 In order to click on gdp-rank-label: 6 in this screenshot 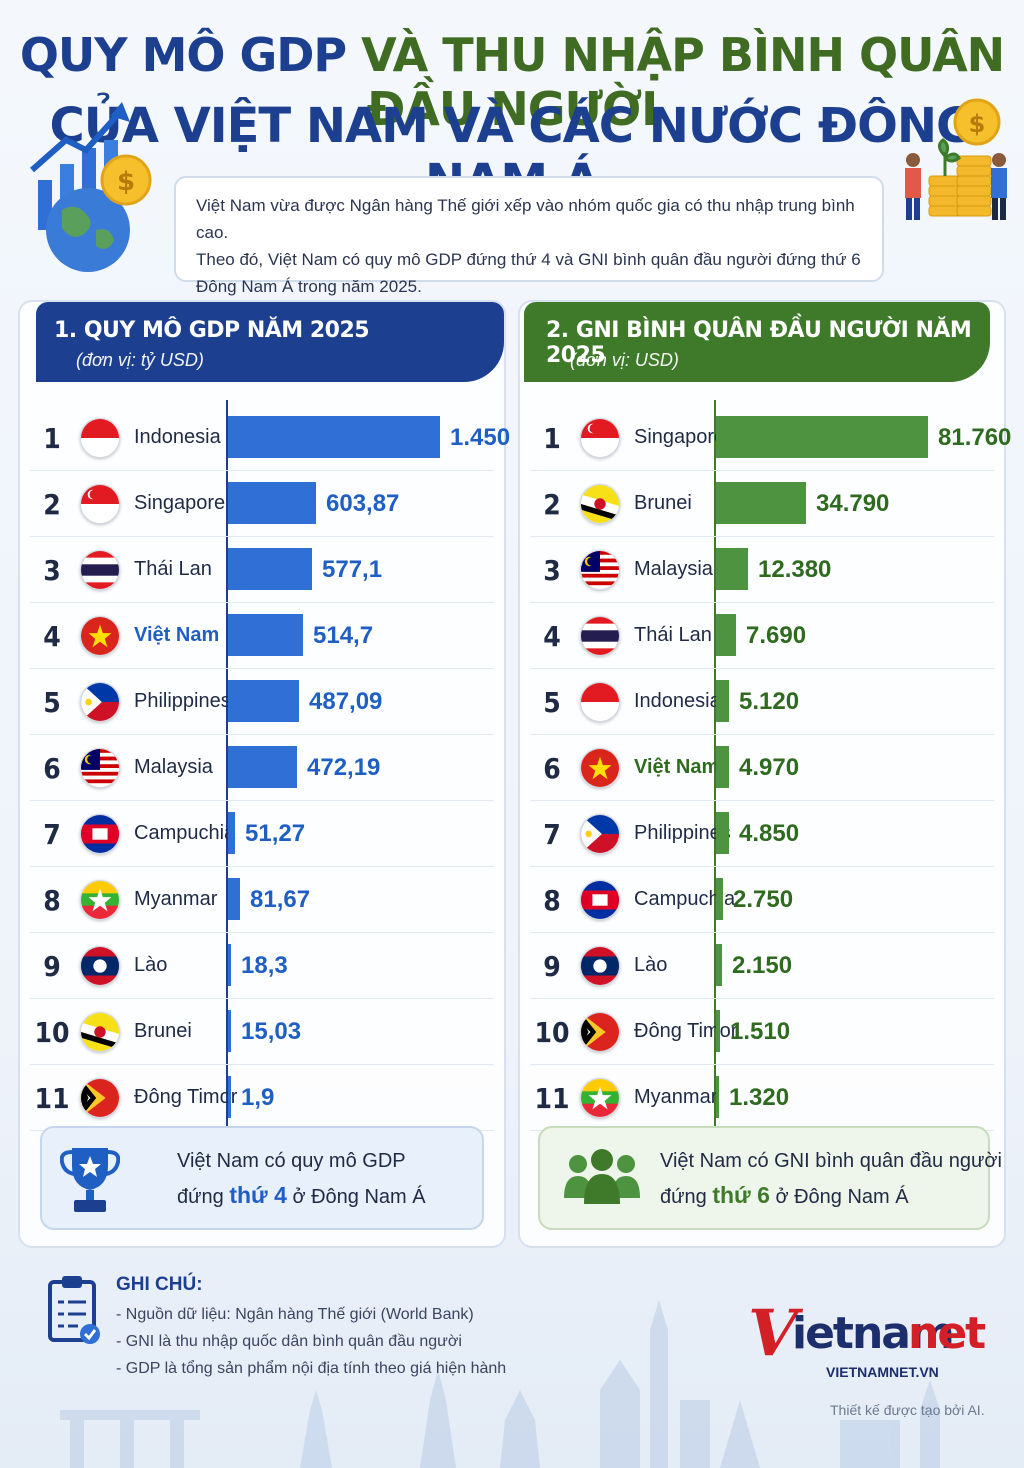, I will do `click(52, 768)`.